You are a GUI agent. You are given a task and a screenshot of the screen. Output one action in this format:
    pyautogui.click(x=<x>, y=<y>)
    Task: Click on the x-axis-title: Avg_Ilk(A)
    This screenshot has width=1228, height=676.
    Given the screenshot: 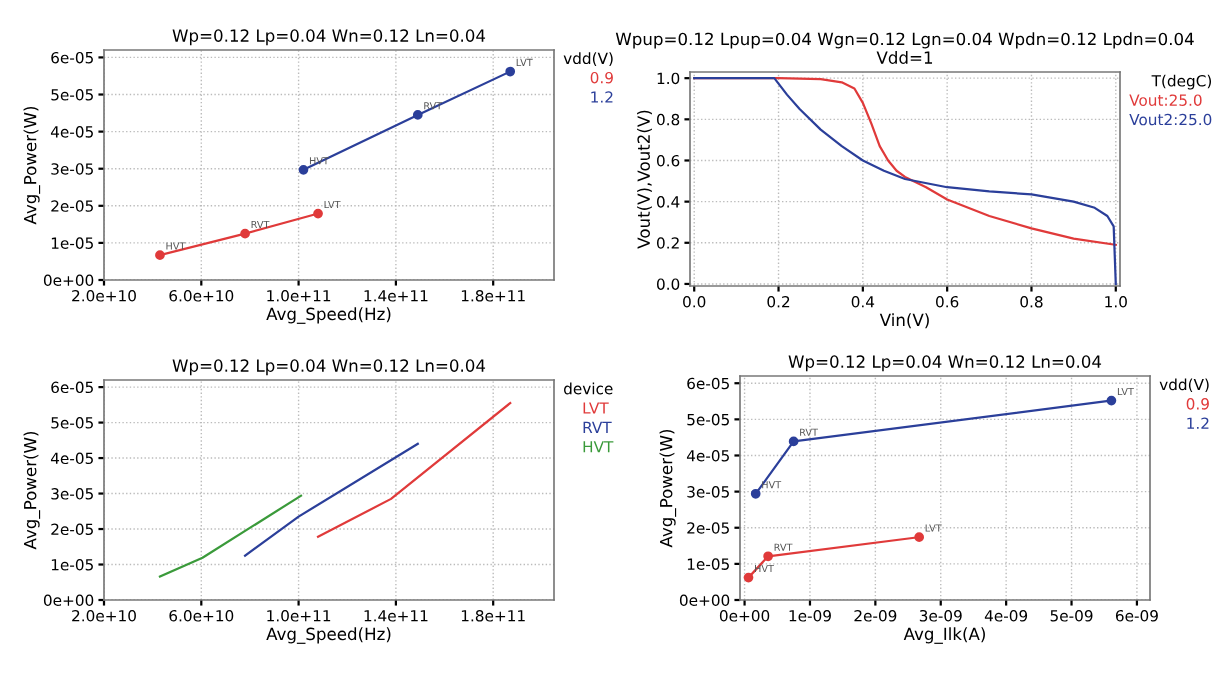 What is the action you would take?
    pyautogui.click(x=944, y=635)
    